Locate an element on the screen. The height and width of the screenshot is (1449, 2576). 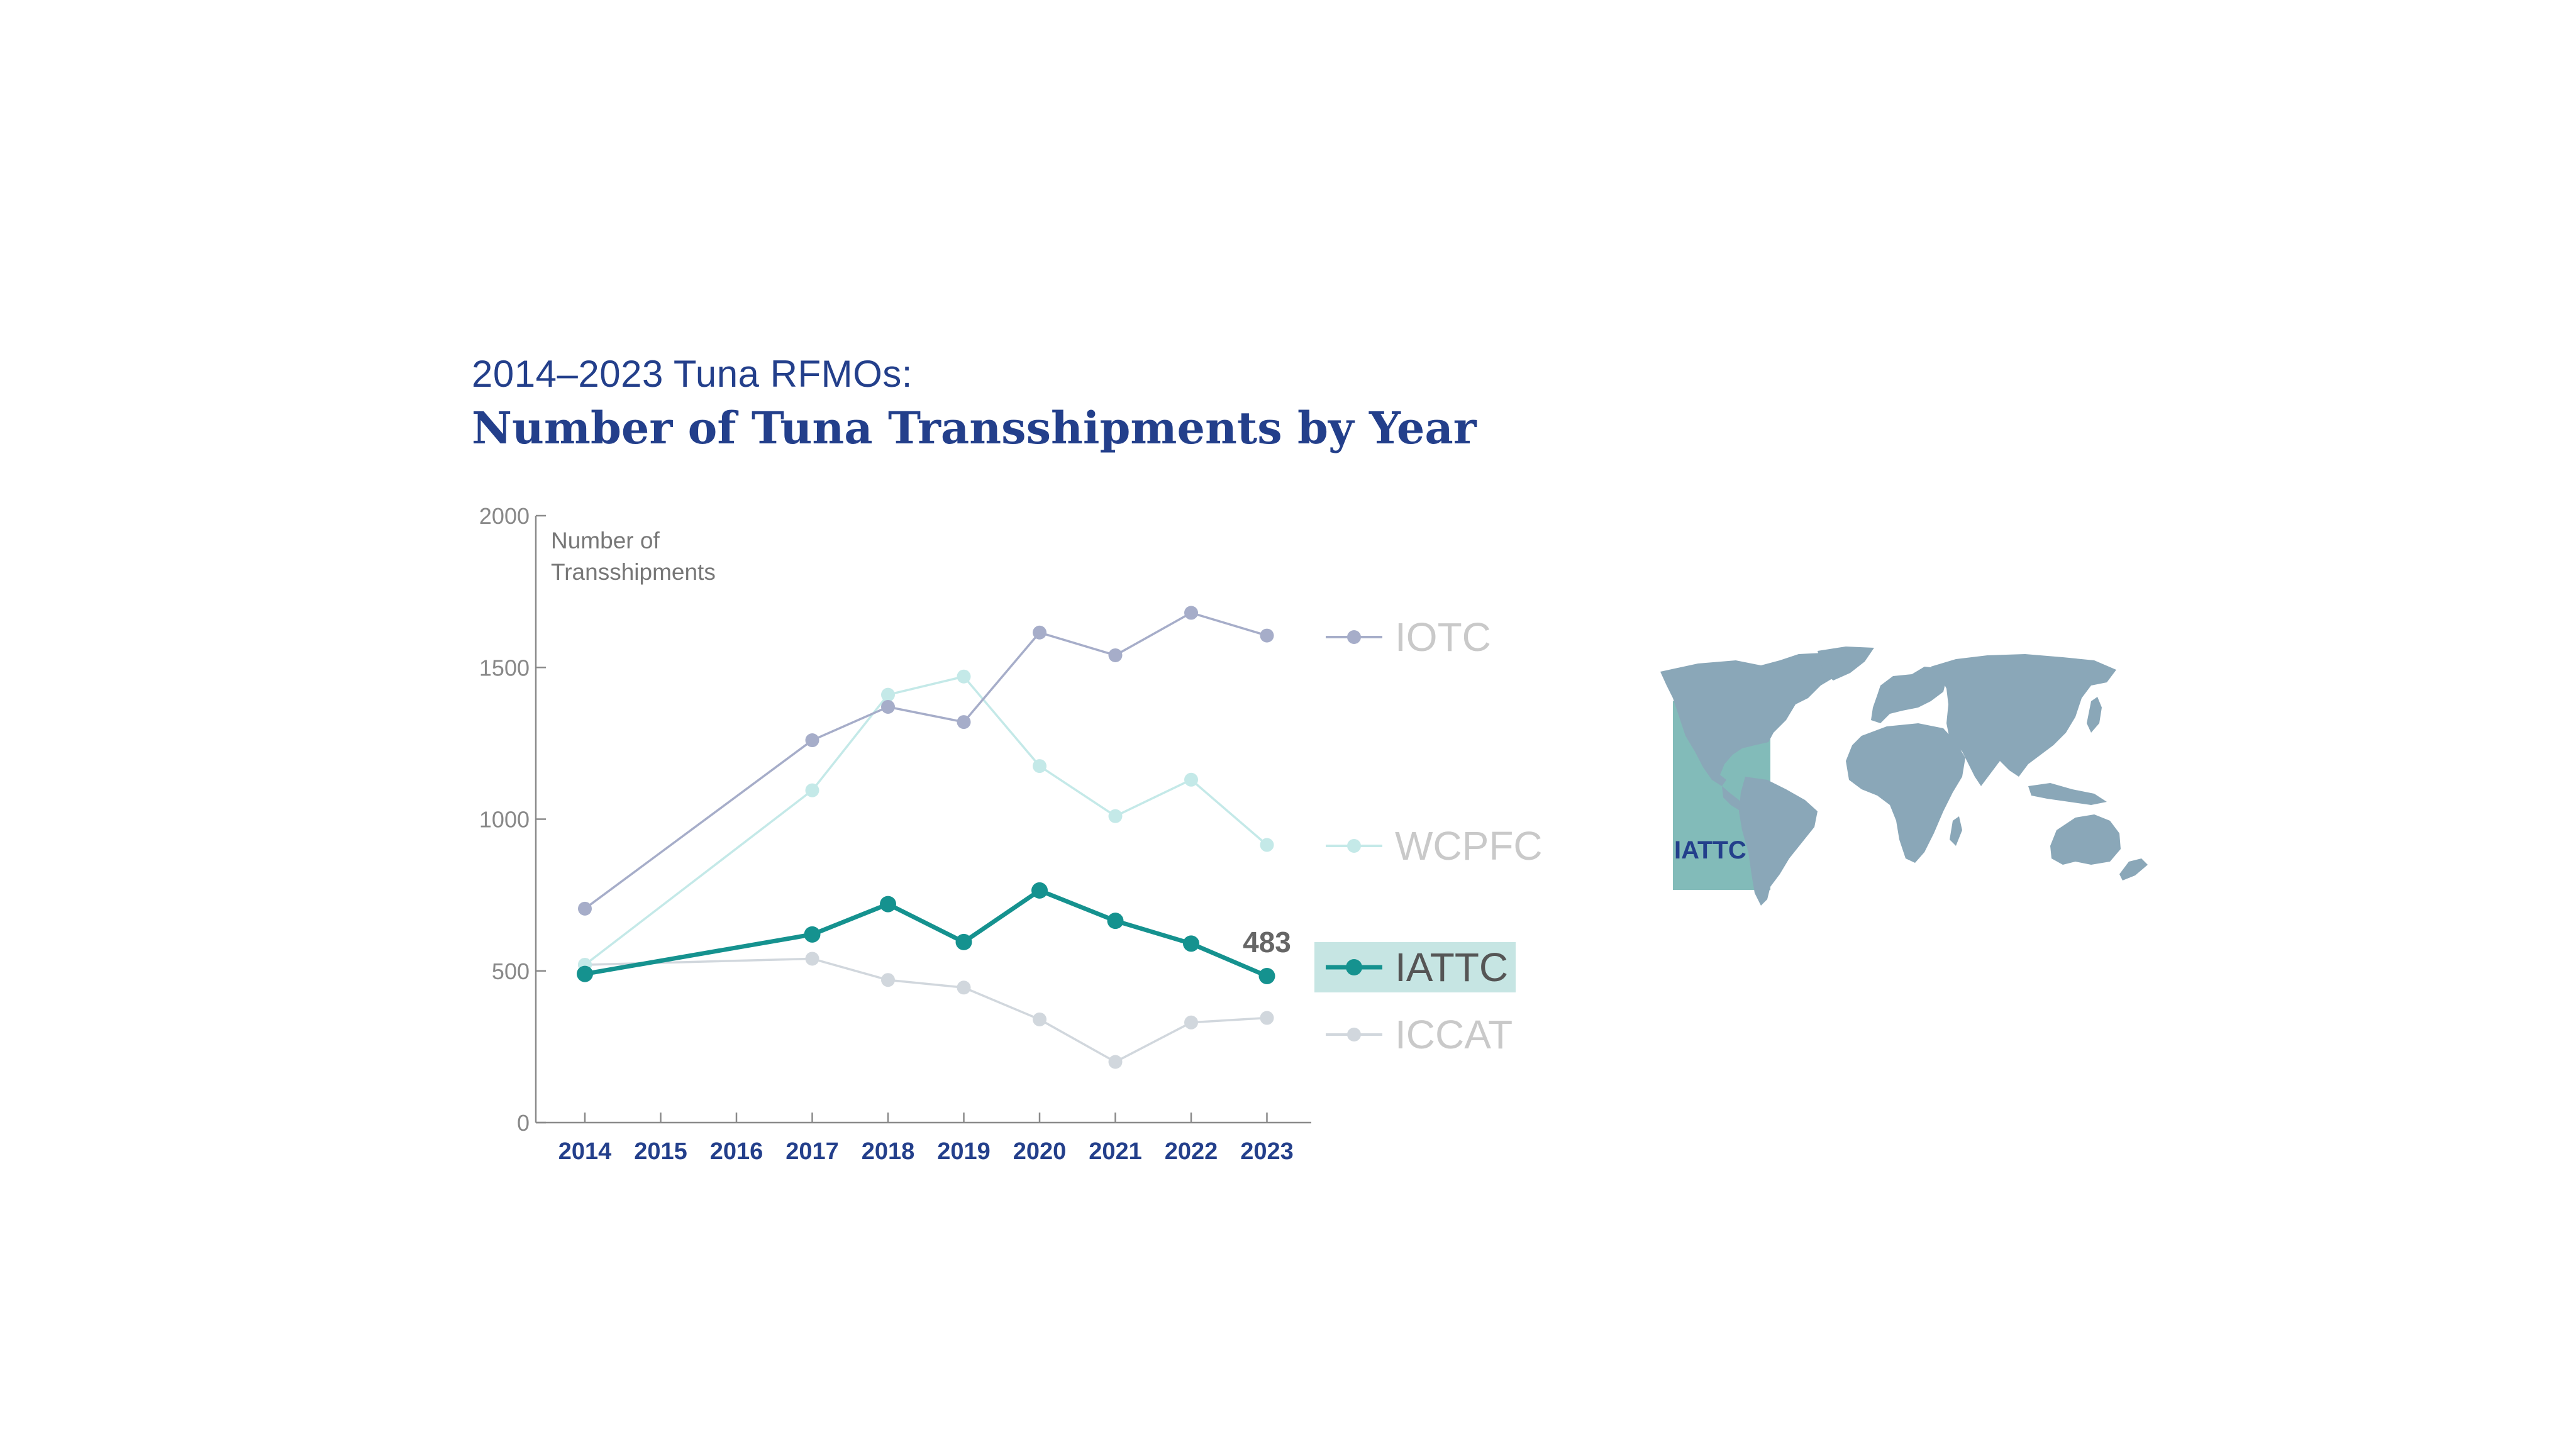
australia-shape is located at coordinates (2085, 839).